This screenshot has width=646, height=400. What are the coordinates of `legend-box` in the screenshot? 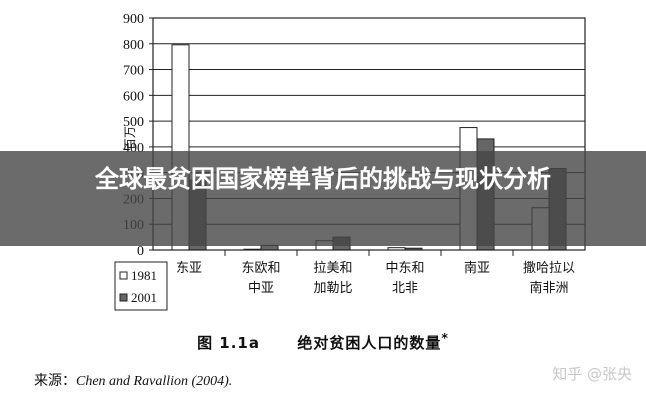 It's located at (141, 286).